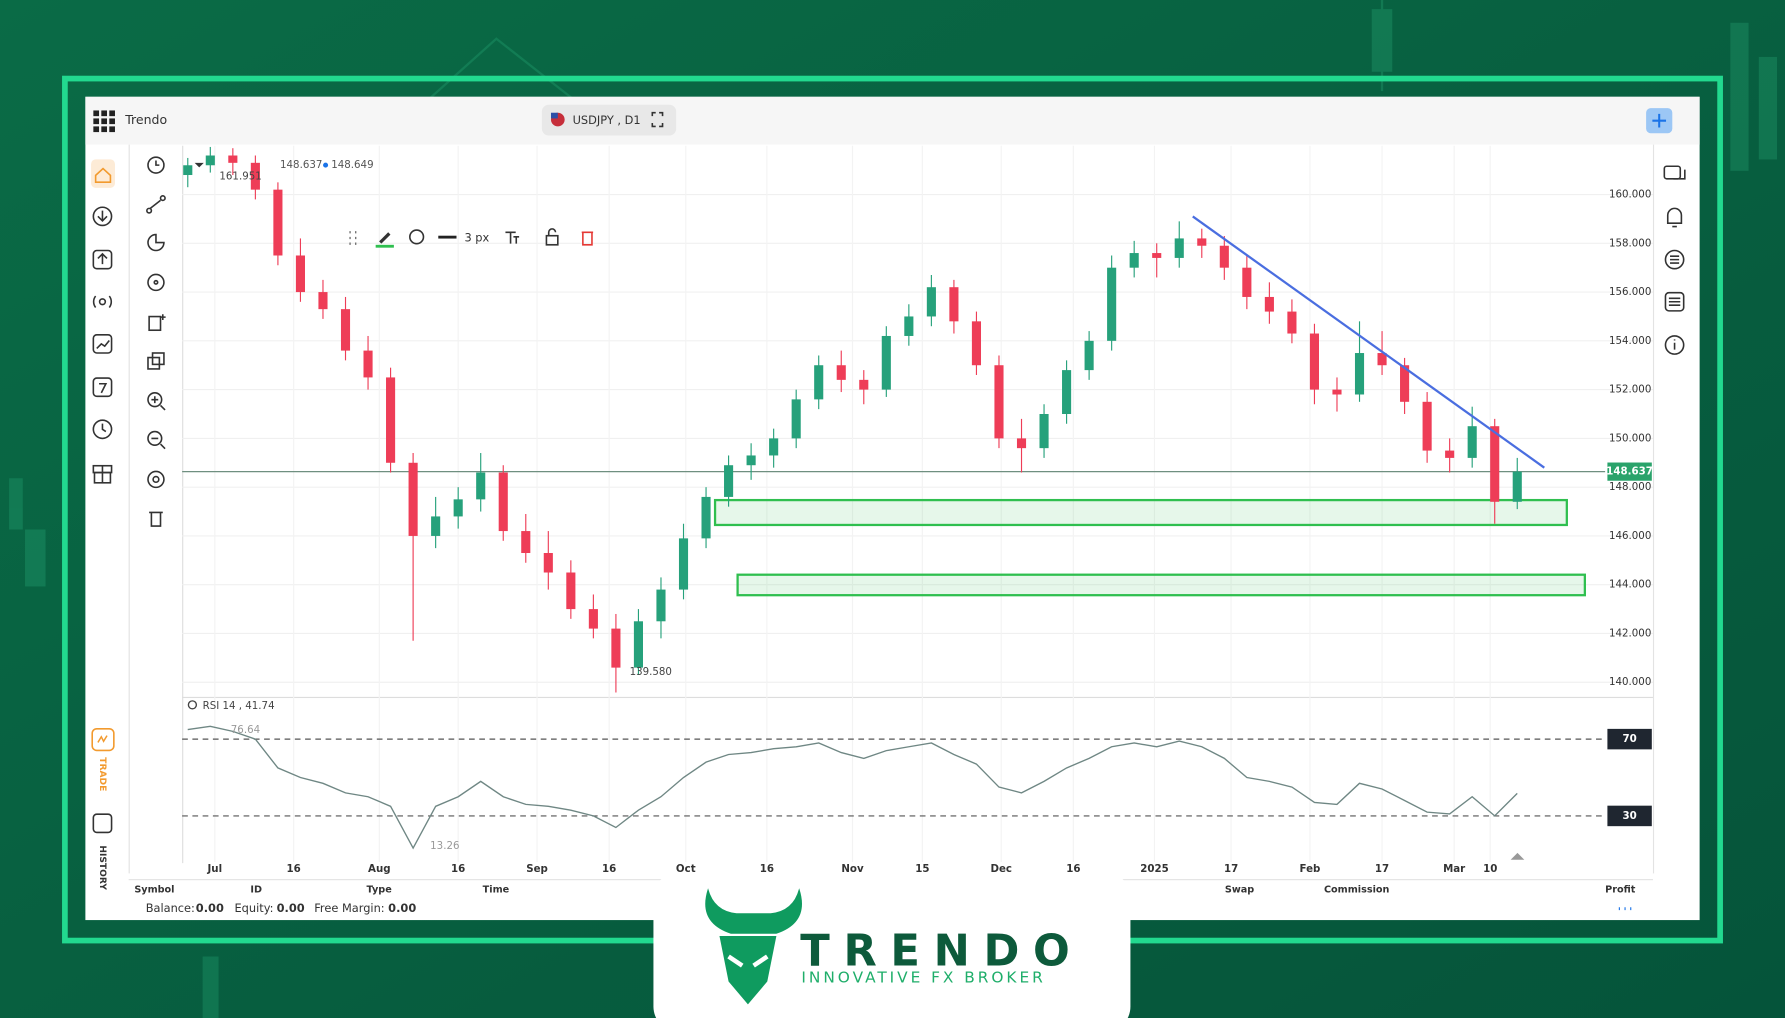  What do you see at coordinates (554, 115) in the screenshot?
I see `flag-icon` at bounding box center [554, 115].